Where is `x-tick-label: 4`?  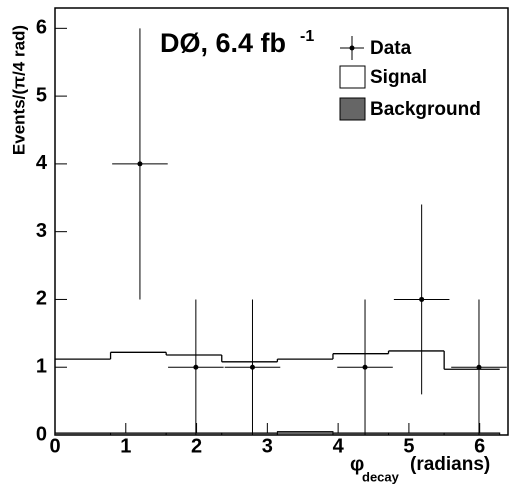 x-tick-label: 4 is located at coordinates (339, 446).